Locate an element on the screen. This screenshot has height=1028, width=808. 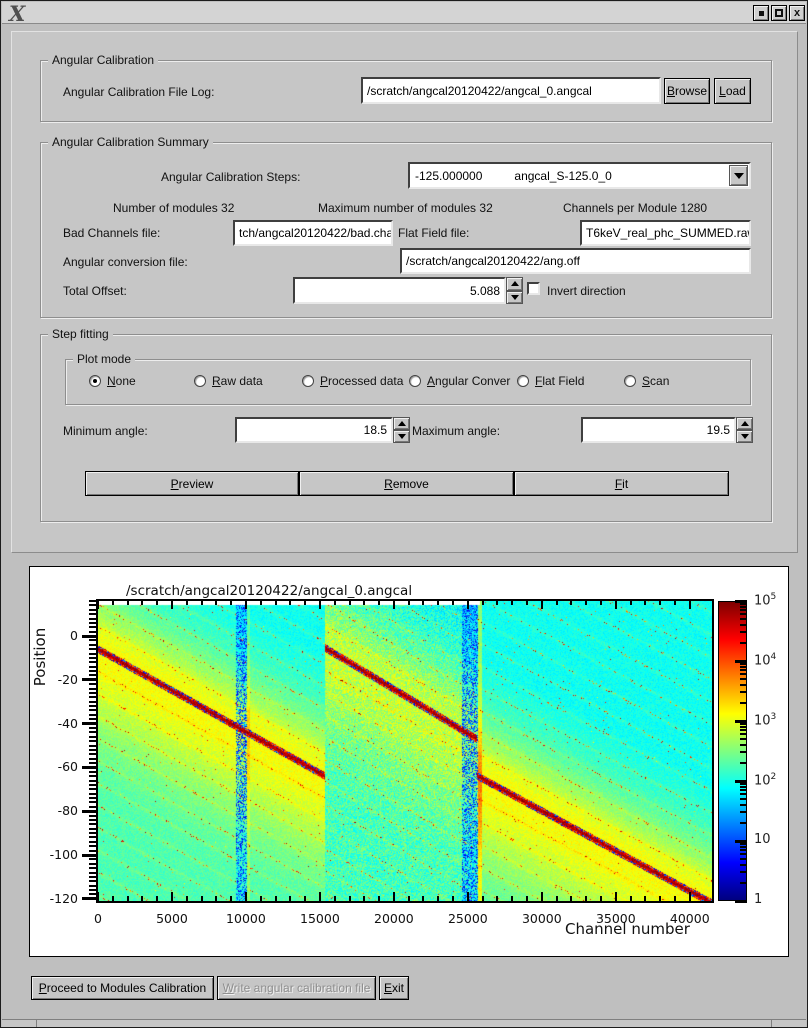
title-bar: X x is located at coordinates (404, 13).